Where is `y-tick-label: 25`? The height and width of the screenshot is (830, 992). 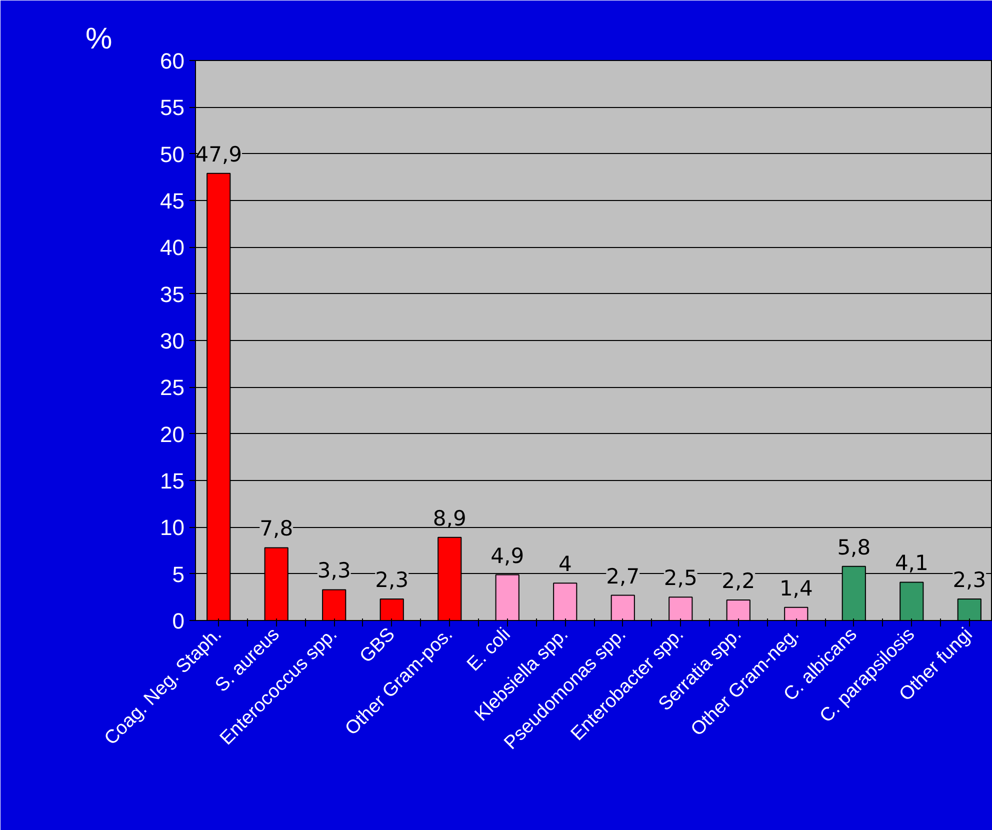
y-tick-label: 25 is located at coordinates (172, 387).